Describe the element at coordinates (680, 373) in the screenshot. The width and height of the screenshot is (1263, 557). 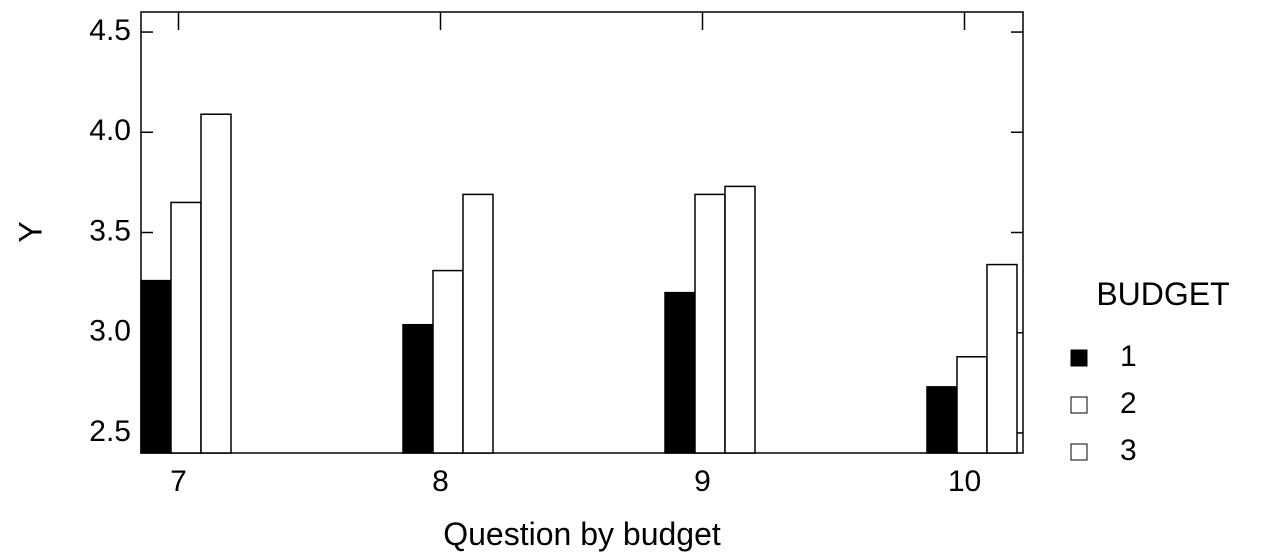
I see `bar-budget-1-q9` at that location.